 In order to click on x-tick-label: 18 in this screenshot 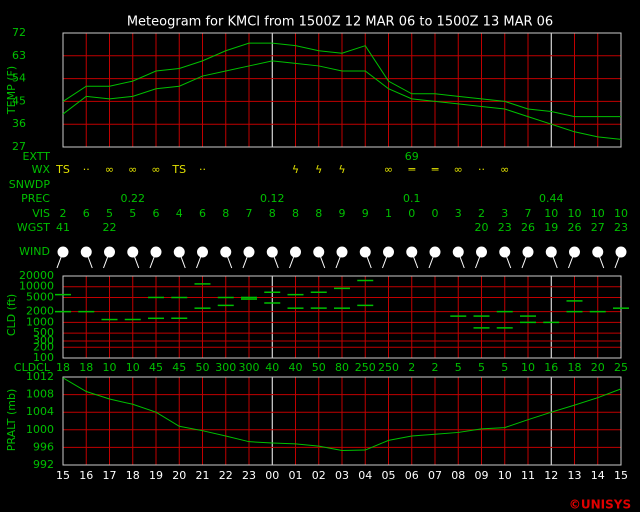, I will do `click(133, 475)`.